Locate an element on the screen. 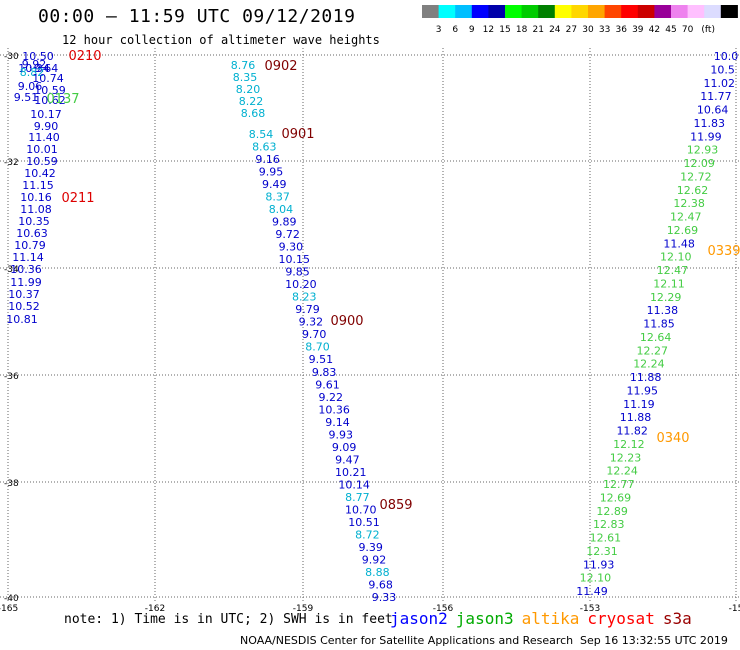  pass-time-label: 0901 is located at coordinates (297, 134).